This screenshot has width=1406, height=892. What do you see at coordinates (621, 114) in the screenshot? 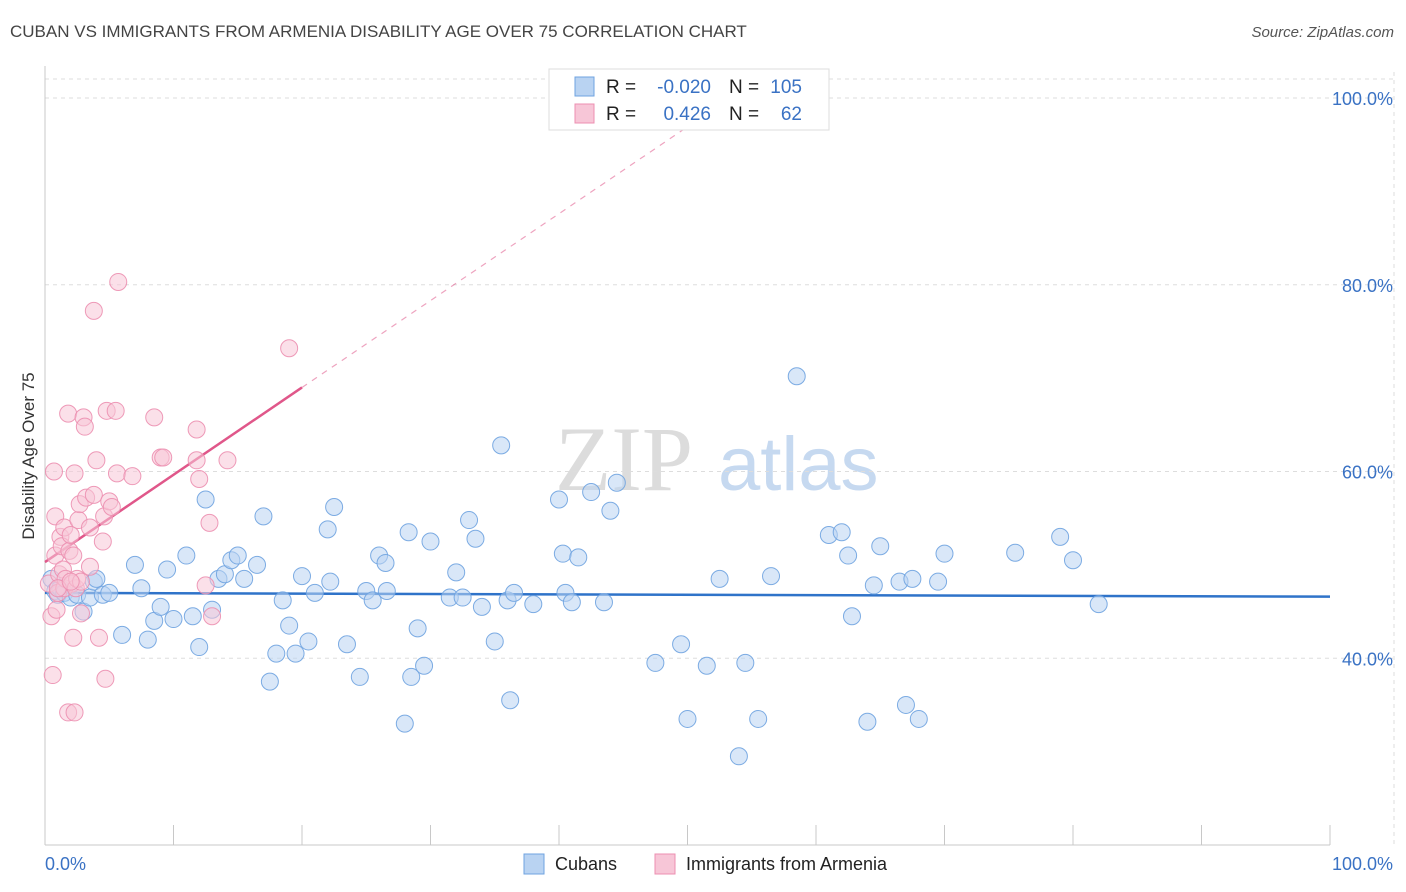
I see `legend-r-label-armenia: R =` at bounding box center [621, 114].